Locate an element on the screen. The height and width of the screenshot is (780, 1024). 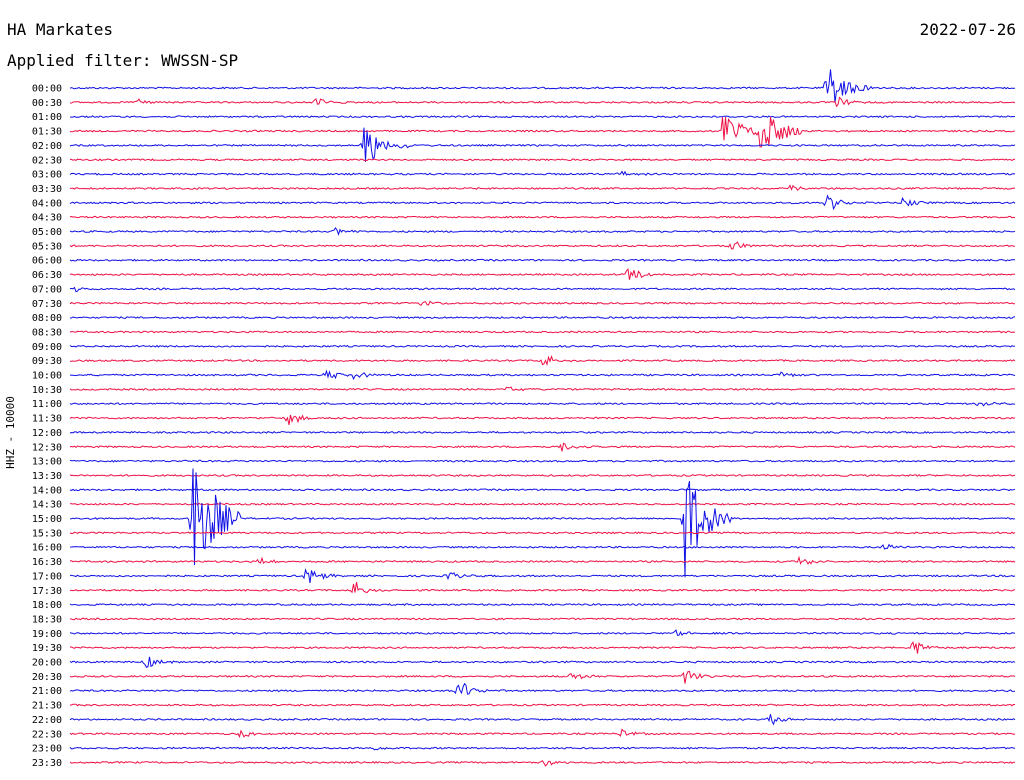
station-title: HA Markates is located at coordinates (60, 29).